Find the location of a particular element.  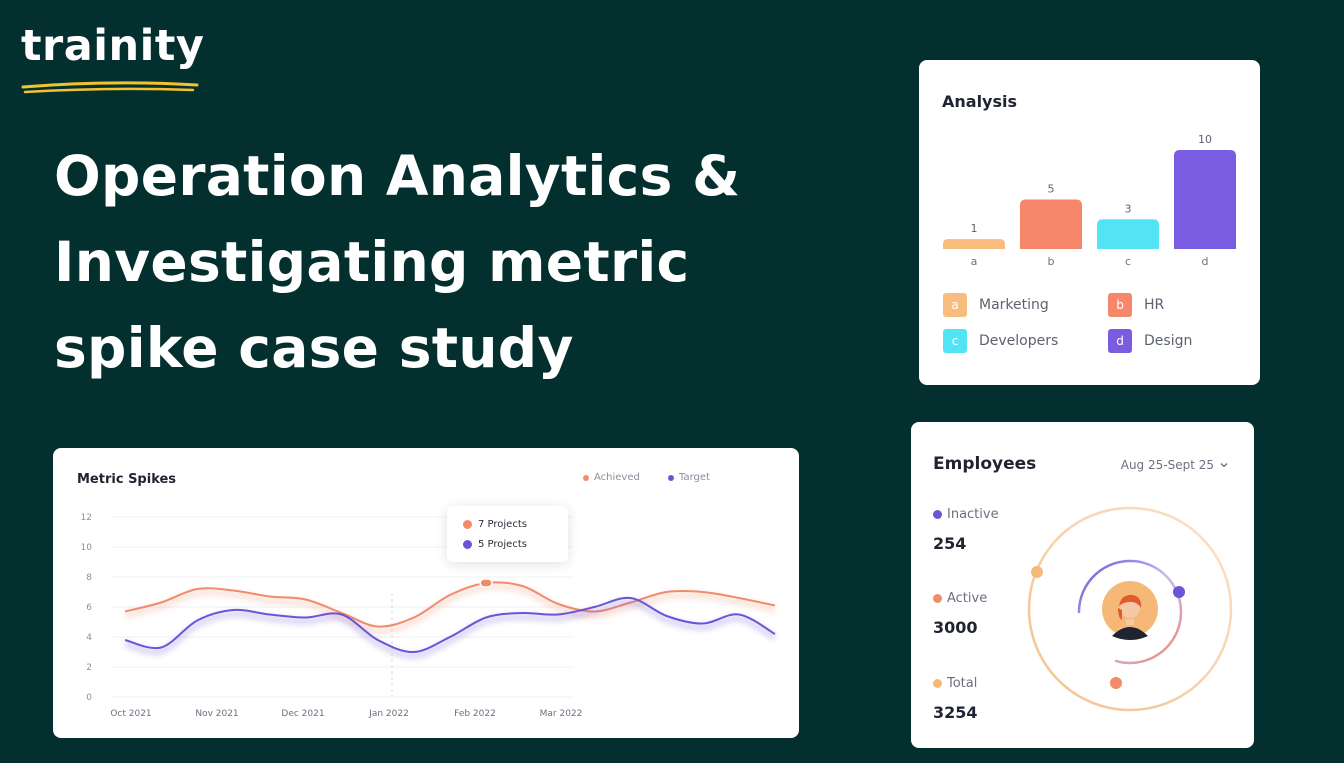

stat-label-text: Total is located at coordinates (962, 683).